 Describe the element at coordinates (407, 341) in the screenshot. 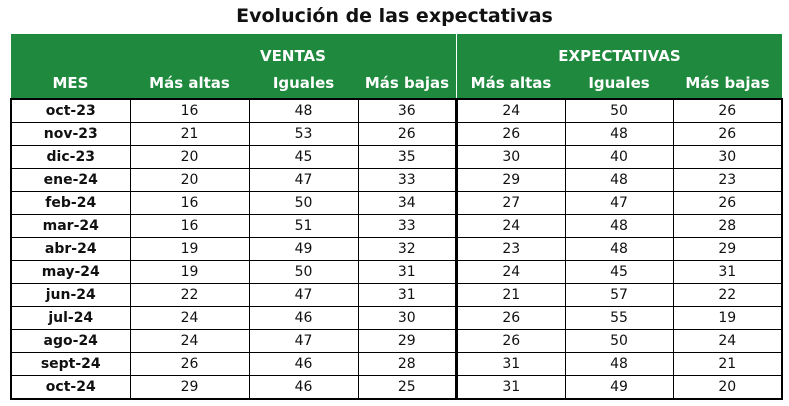

I see `ventas-cell-v-bajas: 29` at that location.